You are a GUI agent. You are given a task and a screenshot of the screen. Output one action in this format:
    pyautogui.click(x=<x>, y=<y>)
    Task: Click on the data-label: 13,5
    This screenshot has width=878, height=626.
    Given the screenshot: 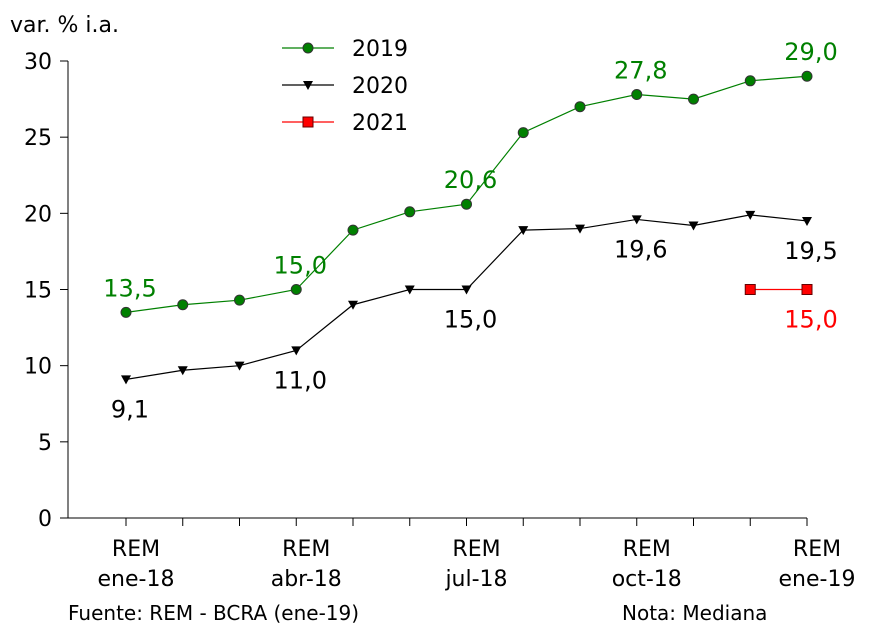 What is the action you would take?
    pyautogui.click(x=129, y=288)
    